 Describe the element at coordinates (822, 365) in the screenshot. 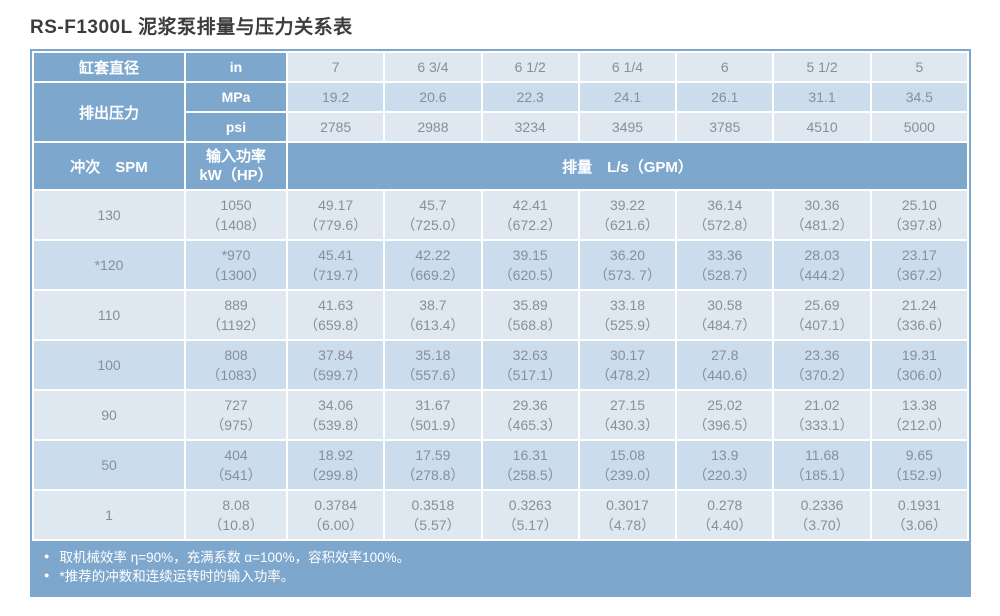

I see `flow-cell: 23.36 （370.2）` at that location.